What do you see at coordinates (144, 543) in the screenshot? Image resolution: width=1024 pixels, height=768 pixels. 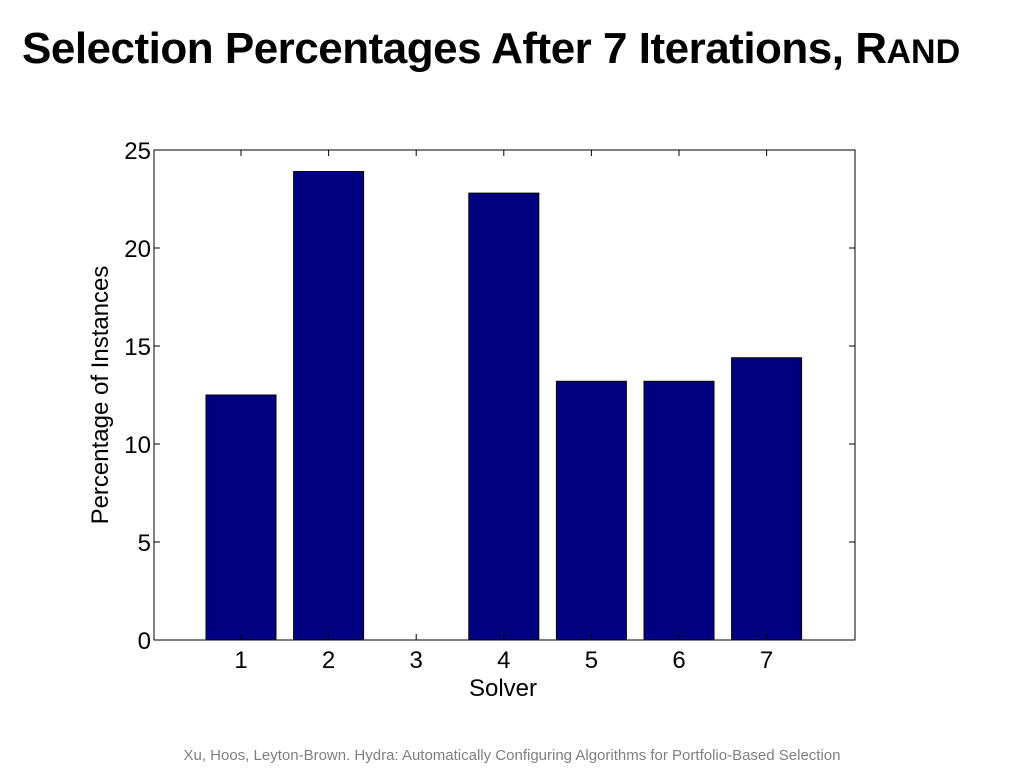 I see `y-tick-label: 5` at bounding box center [144, 543].